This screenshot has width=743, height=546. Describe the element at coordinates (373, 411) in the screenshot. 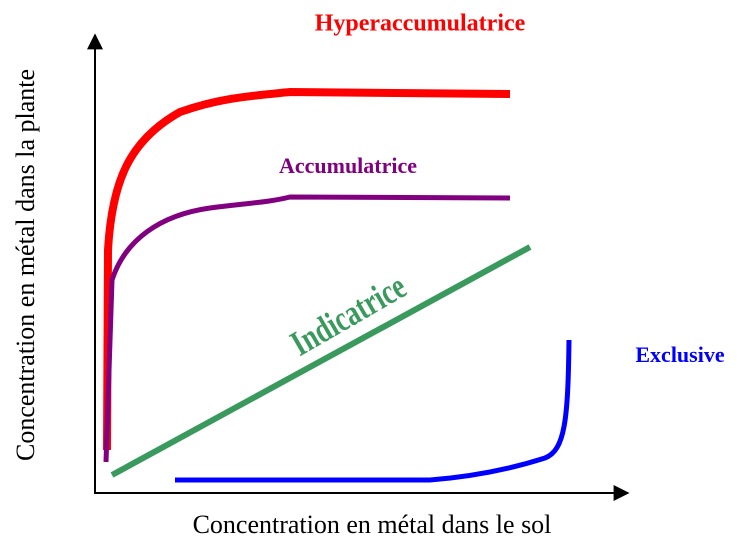

I see `exclusive-curve` at that location.